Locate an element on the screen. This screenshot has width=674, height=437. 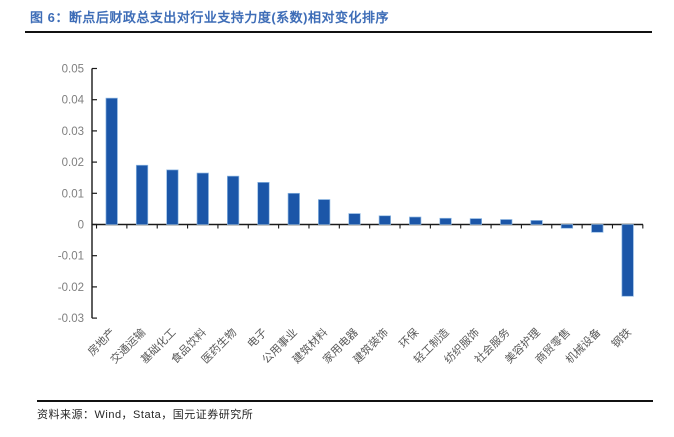
title-underline-rule is located at coordinates (338, 32).